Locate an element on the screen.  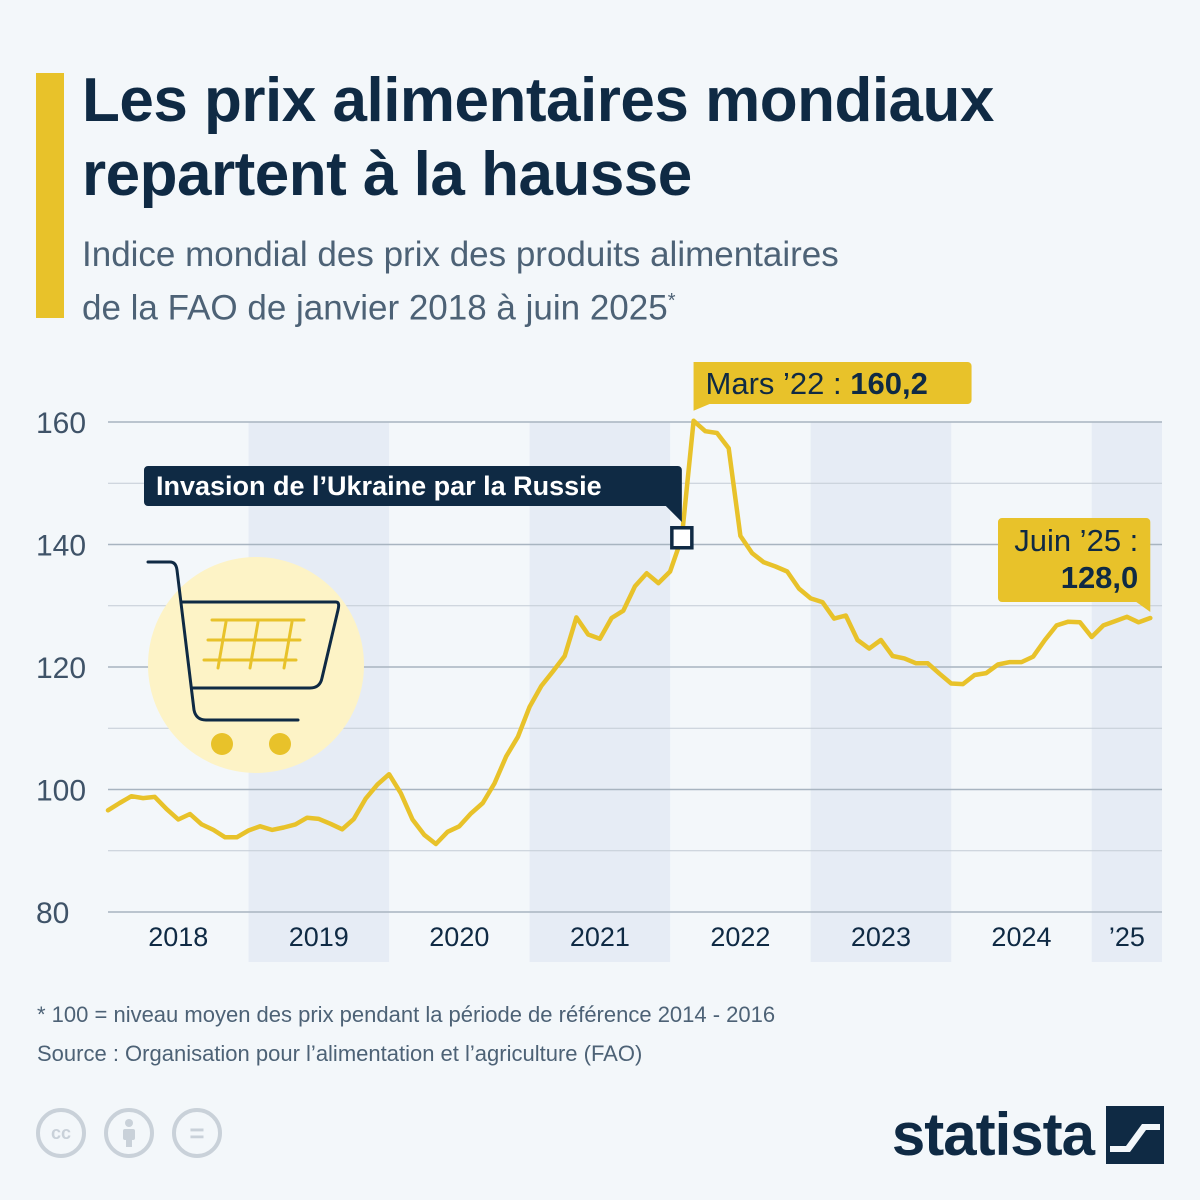
statista-logo-icon is located at coordinates (1135, 1134).